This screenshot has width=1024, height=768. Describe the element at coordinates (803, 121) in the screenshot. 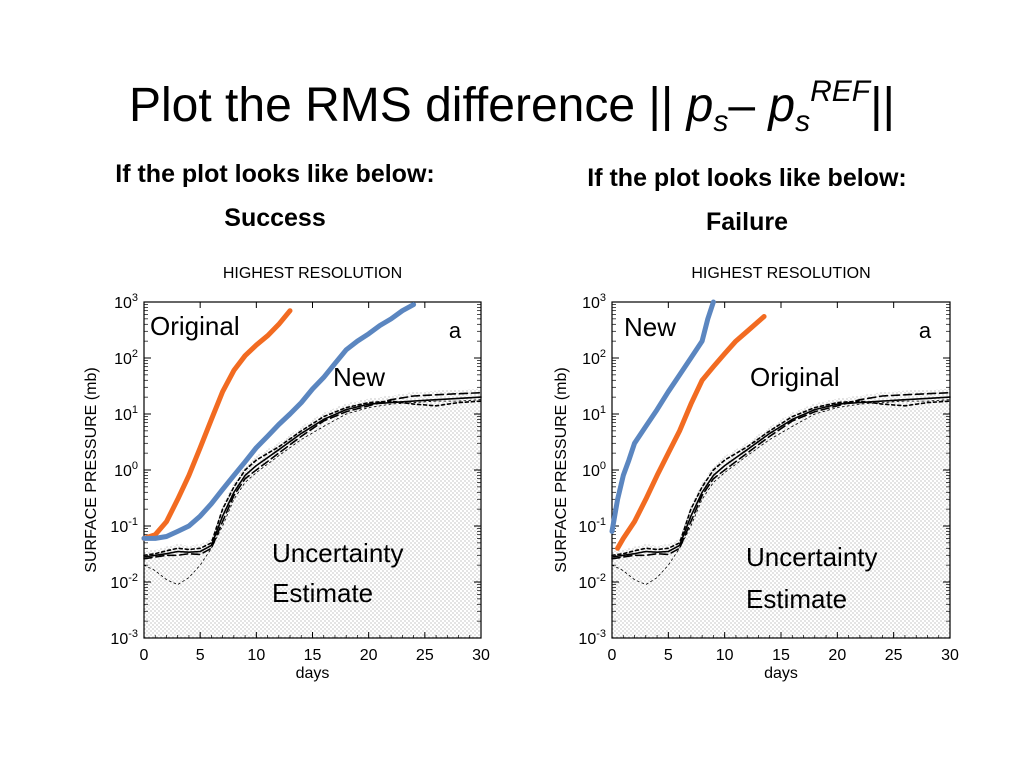

I see `title-sub-s-ref: s` at that location.